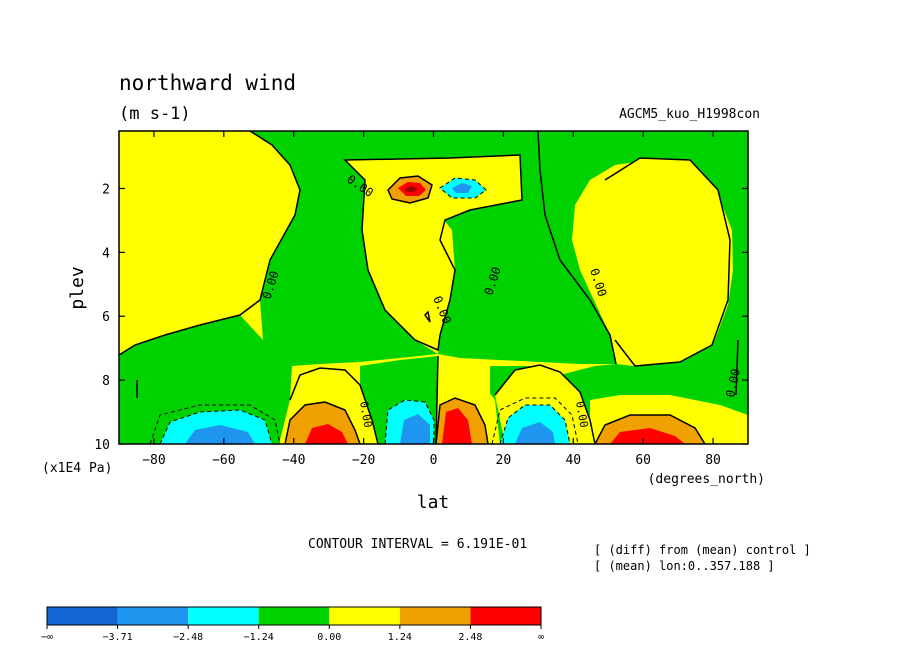 Image resolution: width=904 pixels, height=654 pixels. I want to click on colorbar-frame, so click(294, 616).